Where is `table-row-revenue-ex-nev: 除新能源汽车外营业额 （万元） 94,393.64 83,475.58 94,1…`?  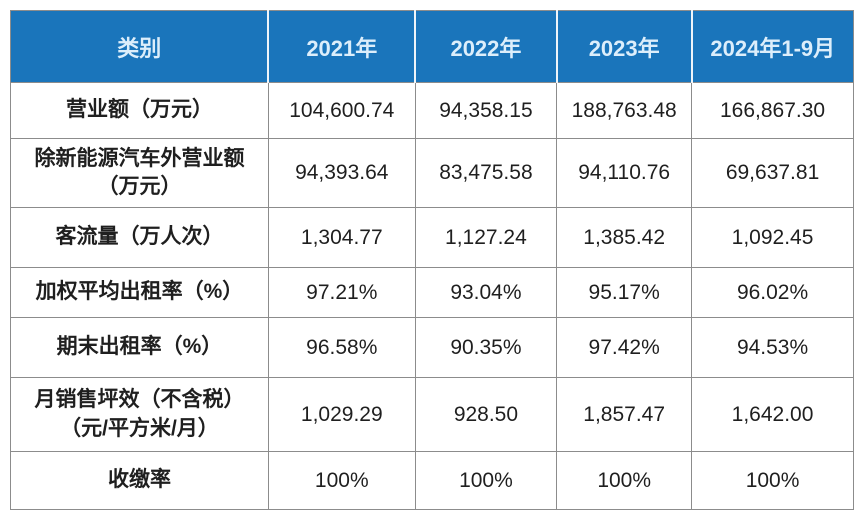
table-row-revenue-ex-nev: 除新能源汽车外营业额 （万元） 94,393.64 83,475.58 94,1… is located at coordinates (432, 173).